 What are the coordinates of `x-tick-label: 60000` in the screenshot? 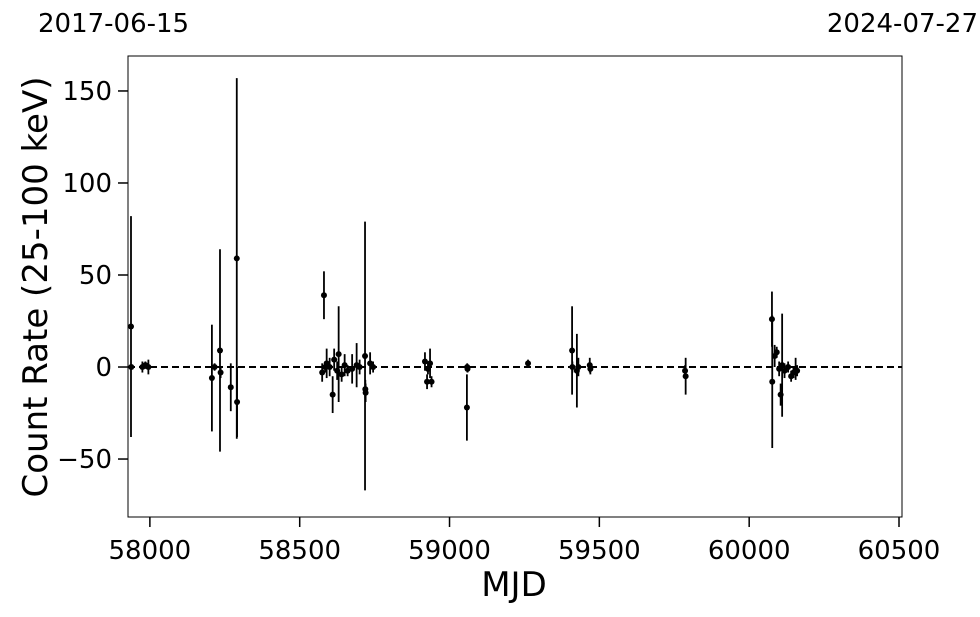 It's located at (749, 551).